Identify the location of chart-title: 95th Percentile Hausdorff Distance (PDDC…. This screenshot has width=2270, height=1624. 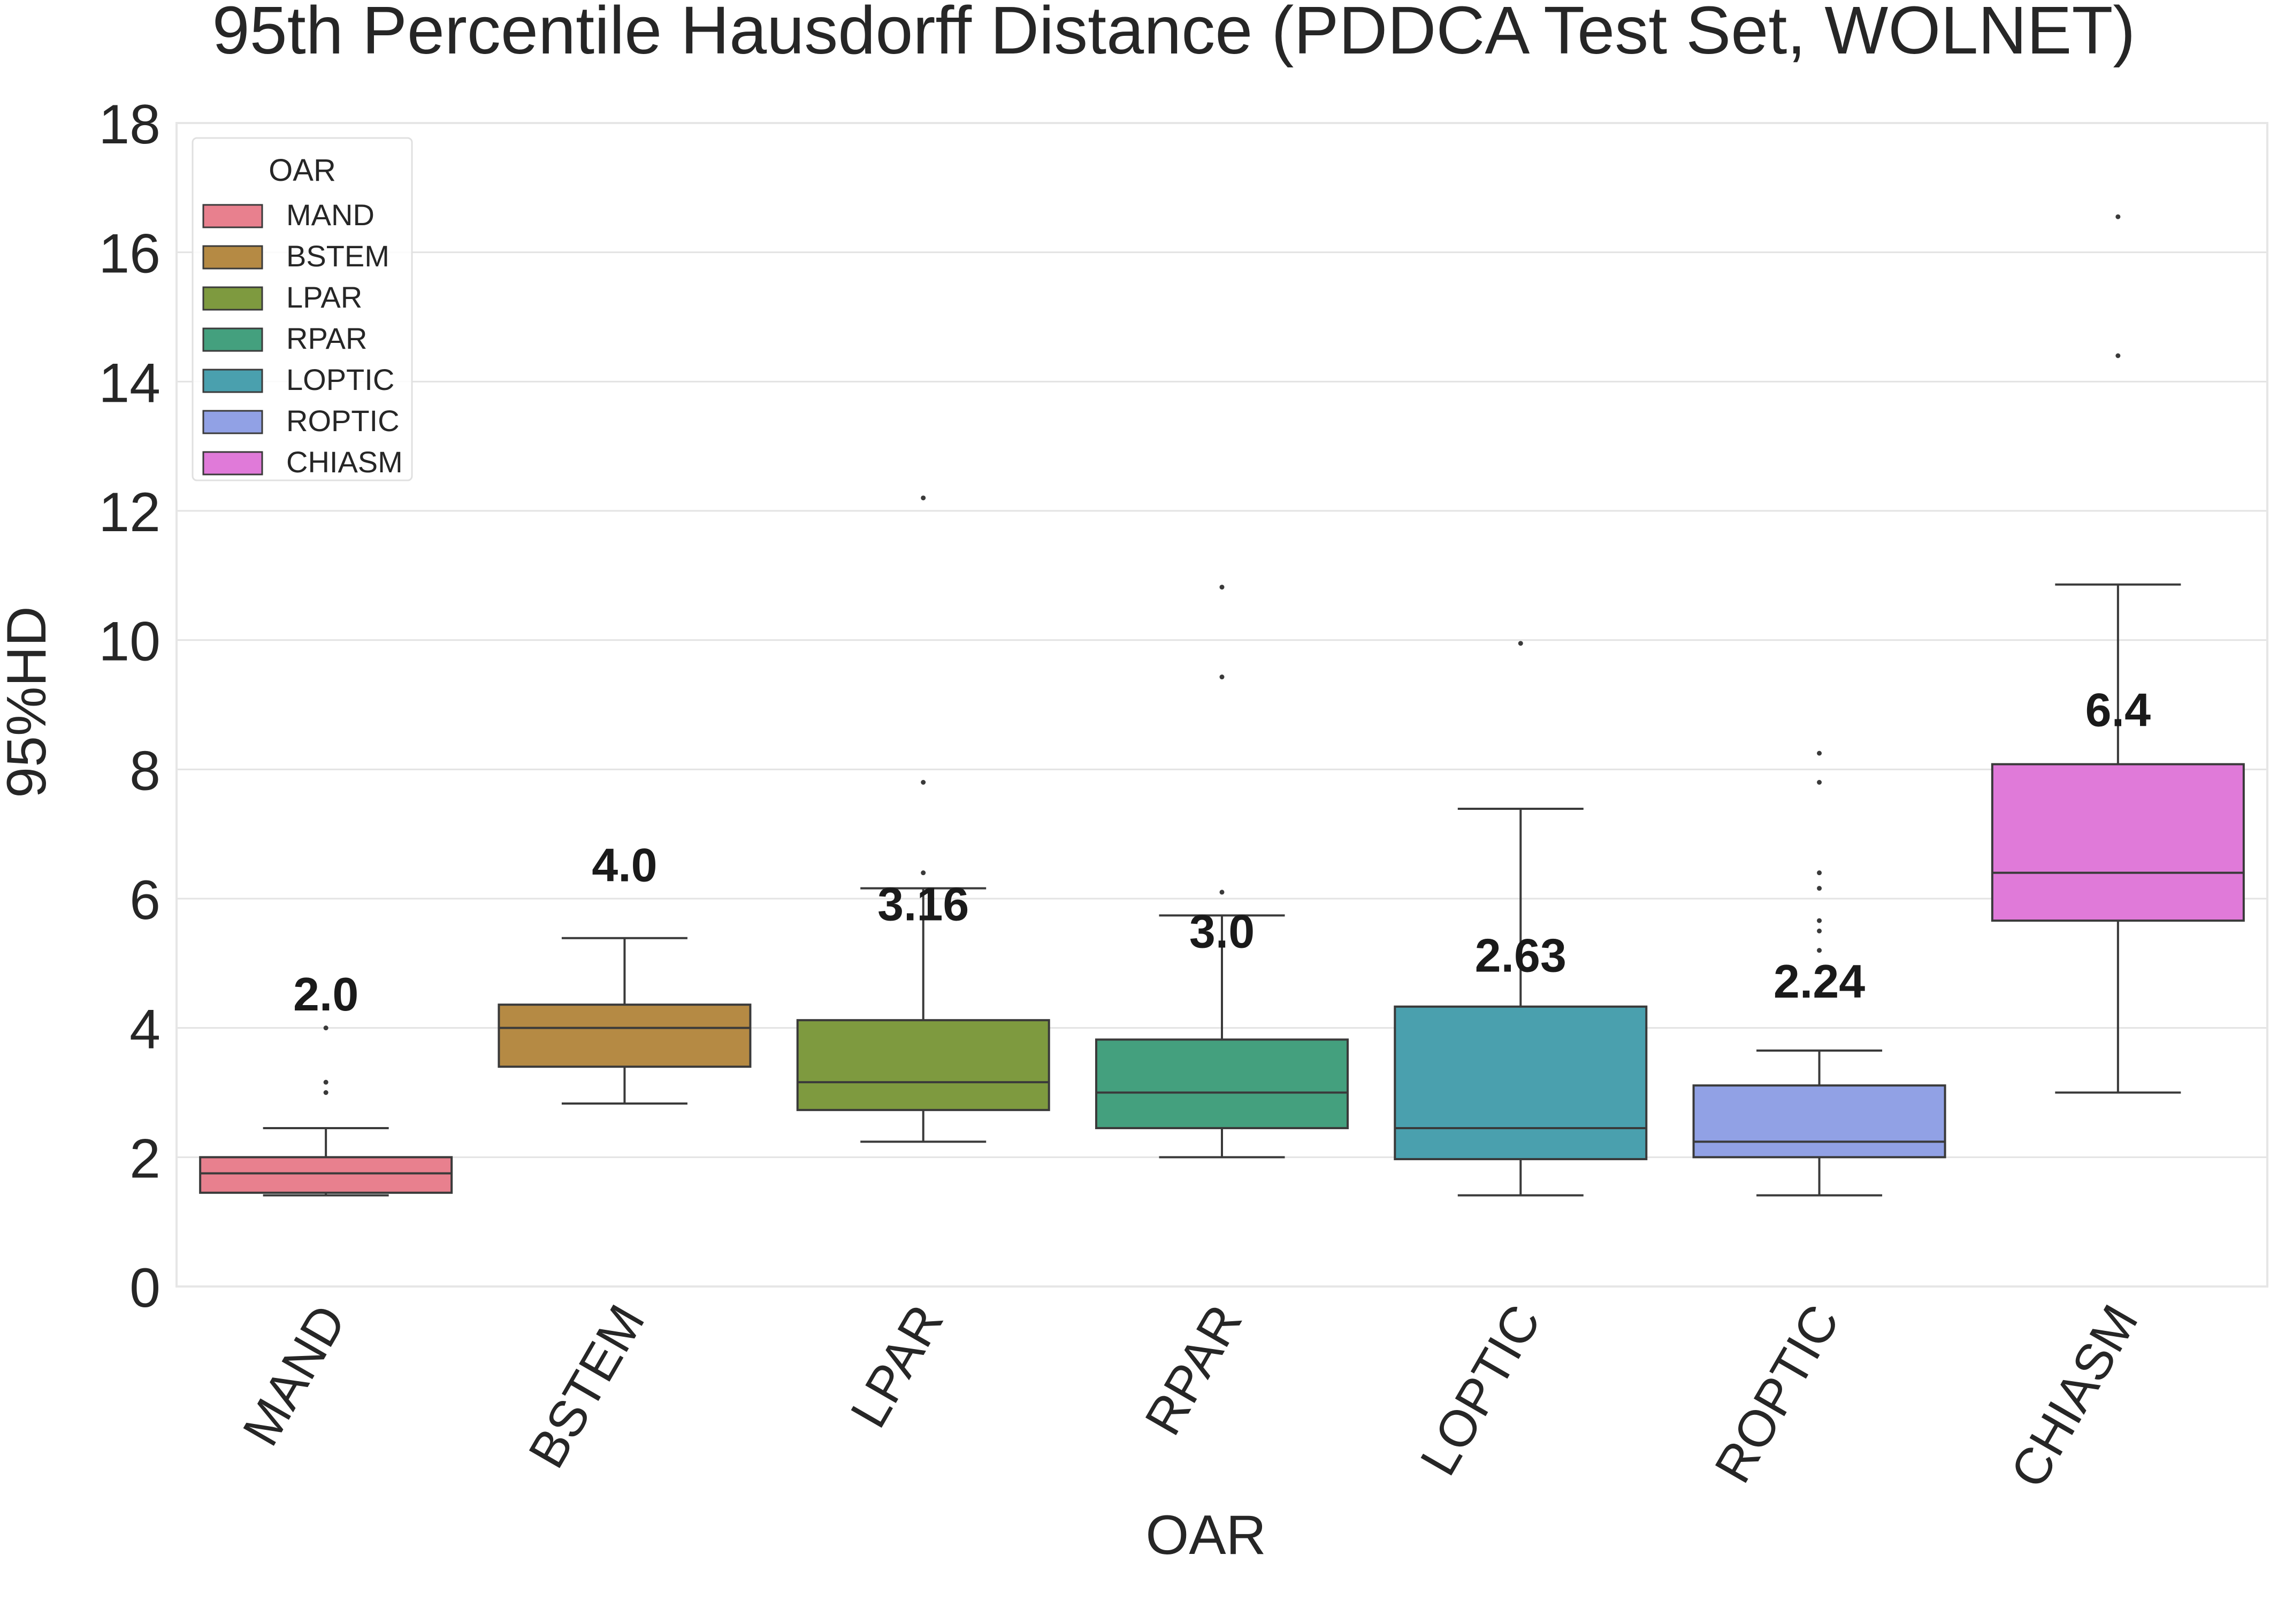
(1174, 34).